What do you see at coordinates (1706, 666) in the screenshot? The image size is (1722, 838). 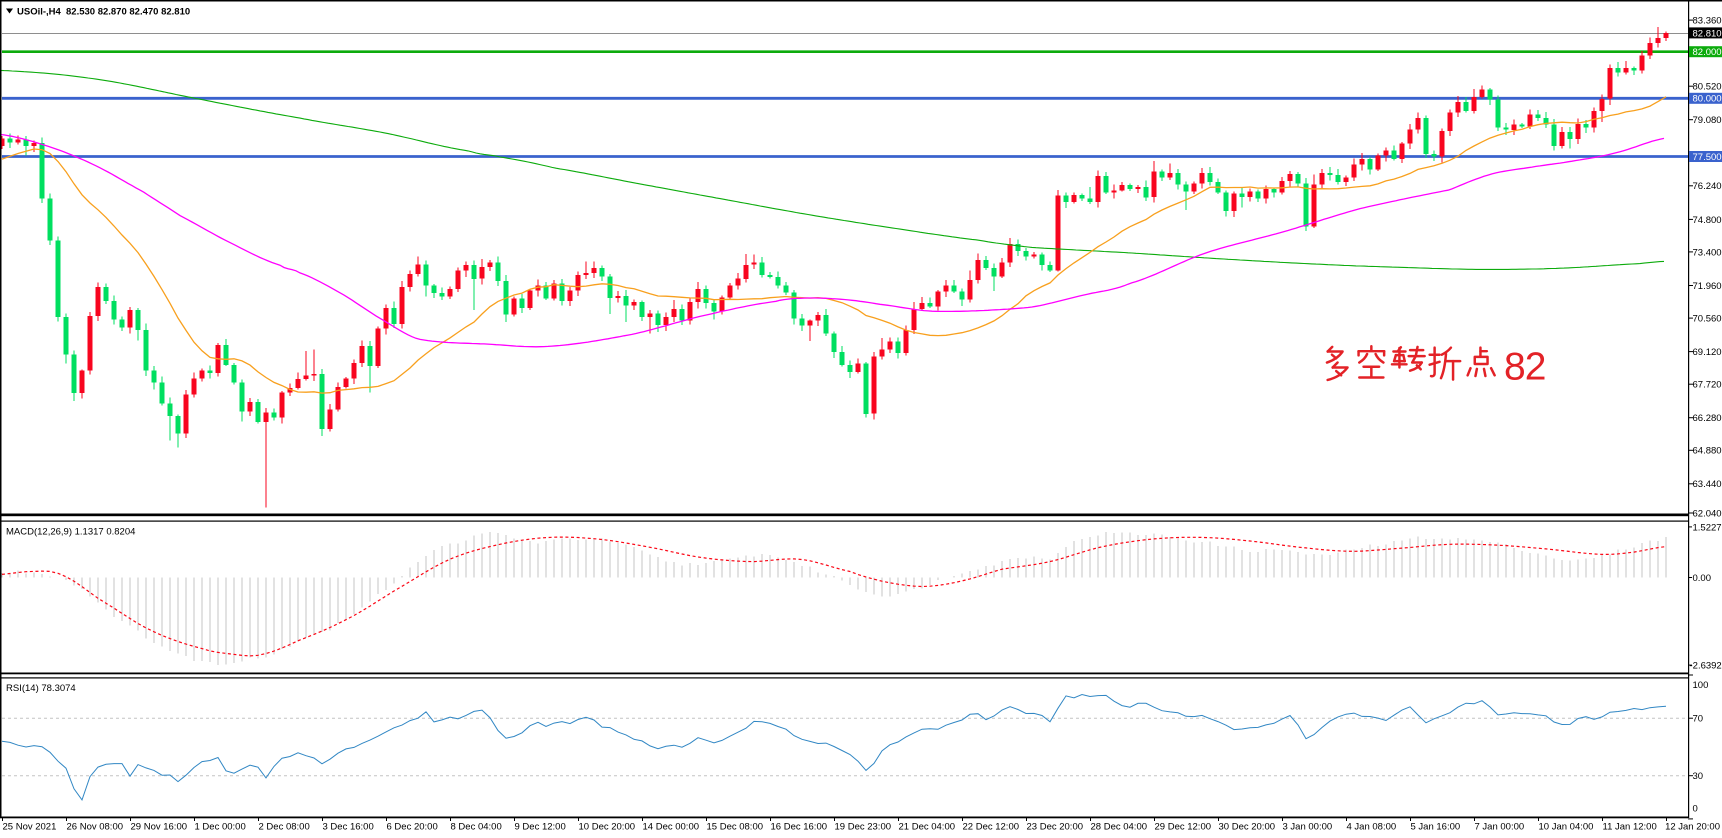 I see `svg-text: -2.6392` at bounding box center [1706, 666].